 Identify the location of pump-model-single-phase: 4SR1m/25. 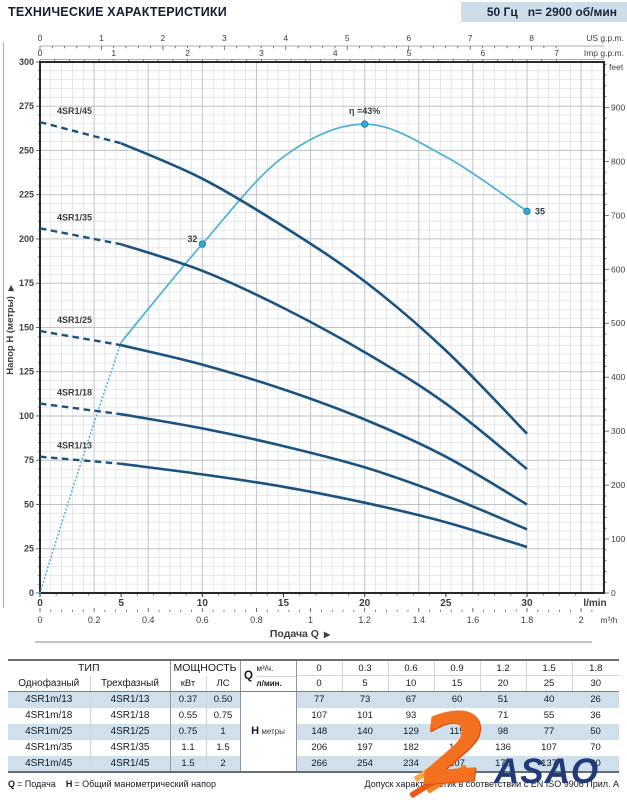
(49, 731).